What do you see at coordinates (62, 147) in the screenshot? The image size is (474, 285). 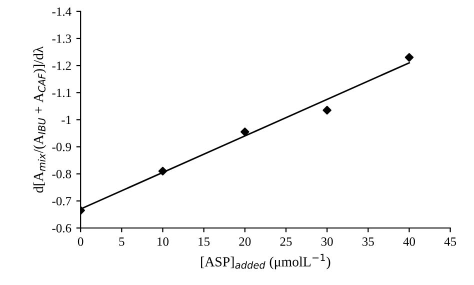 I see `y-tick-label: -0.9` at bounding box center [62, 147].